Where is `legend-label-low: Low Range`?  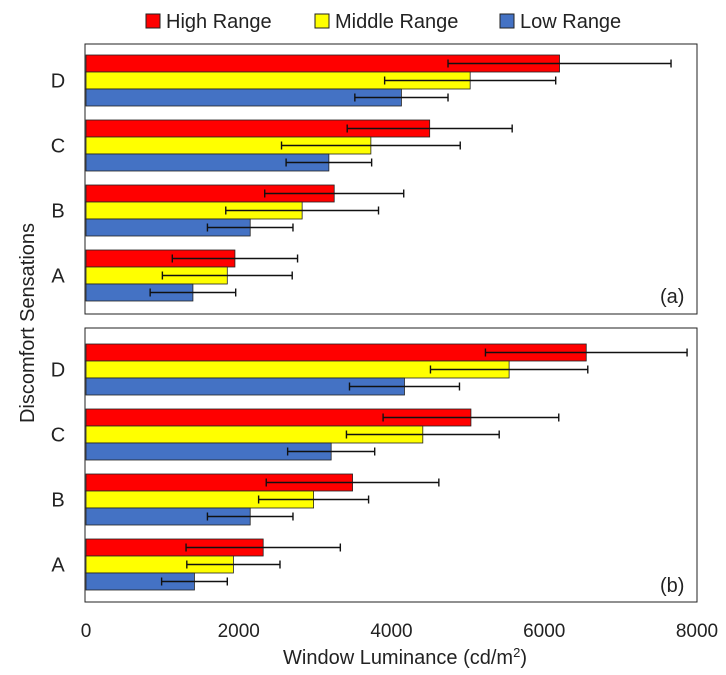
legend-label-low: Low Range is located at coordinates (570, 22).